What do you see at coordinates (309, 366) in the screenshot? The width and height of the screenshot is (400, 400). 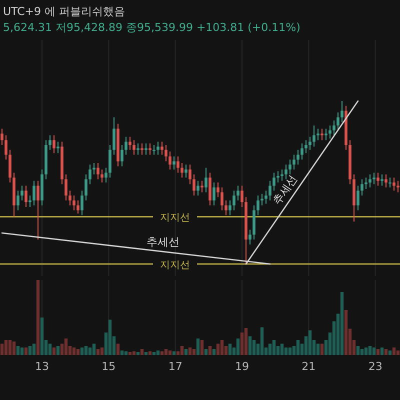 I see `x-tick-label: 21` at bounding box center [309, 366].